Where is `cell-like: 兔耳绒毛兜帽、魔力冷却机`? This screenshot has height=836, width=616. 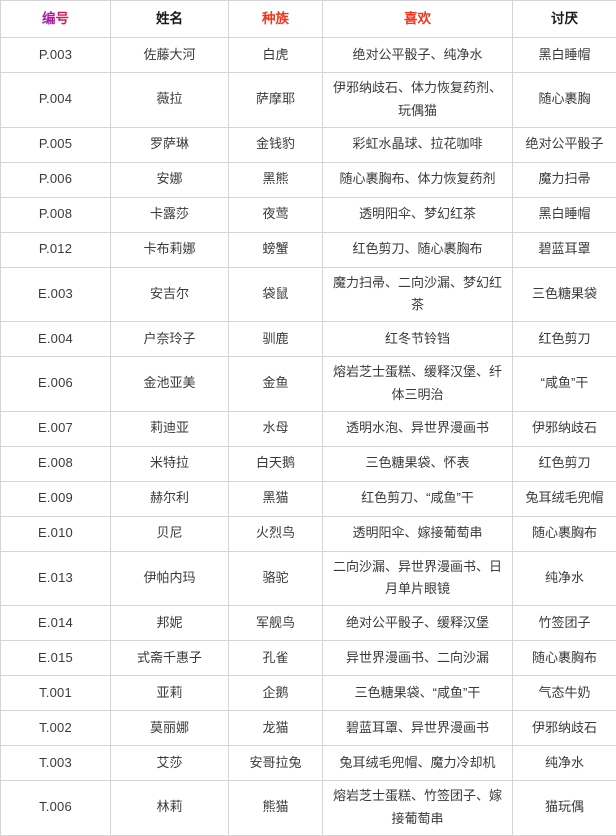
cell-like: 兔耳绒毛兜帽、魔力冷却机 is located at coordinates (418, 763).